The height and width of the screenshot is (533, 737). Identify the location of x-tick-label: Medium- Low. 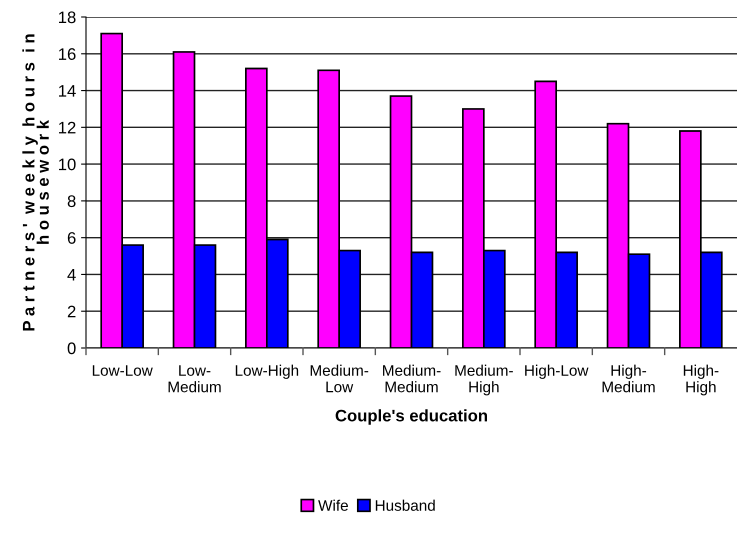
(339, 378).